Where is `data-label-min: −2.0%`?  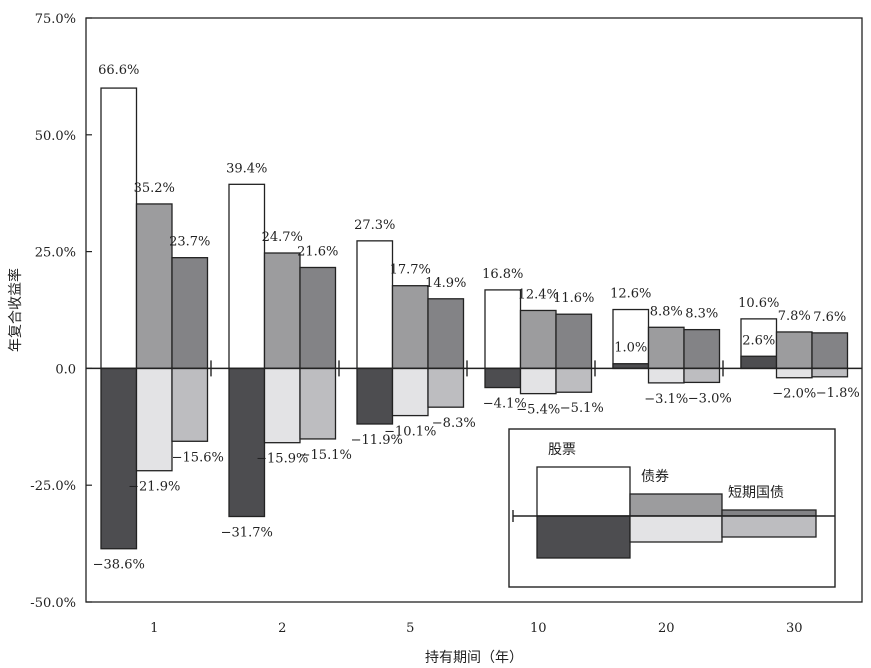 data-label-min: −2.0% is located at coordinates (794, 394).